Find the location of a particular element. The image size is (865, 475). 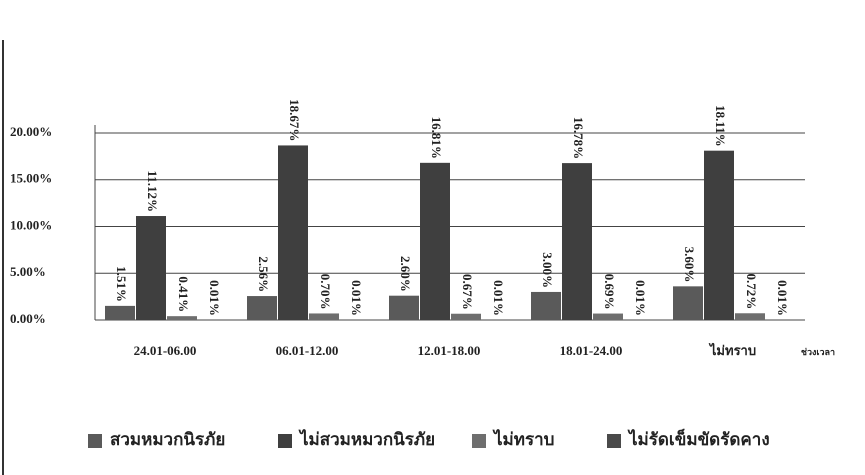

x-tick-label: 24.01-06.00 is located at coordinates (165, 350).